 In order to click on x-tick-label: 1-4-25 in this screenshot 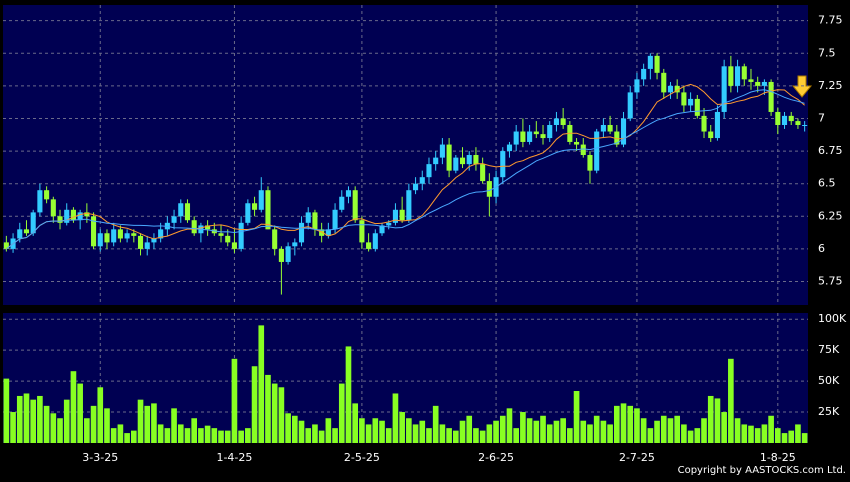, I will do `click(234, 457)`.